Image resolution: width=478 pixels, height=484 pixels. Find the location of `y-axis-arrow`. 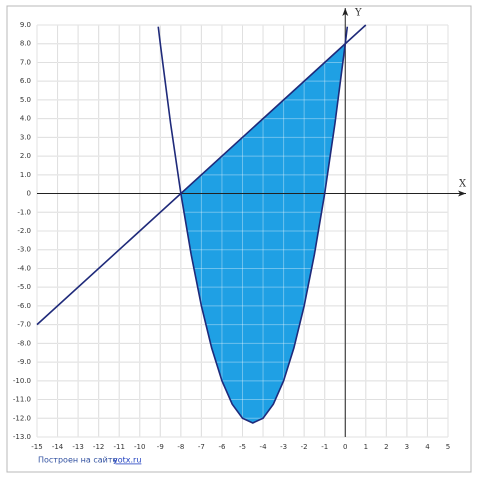

y-axis-arrow is located at coordinates (345, 12).